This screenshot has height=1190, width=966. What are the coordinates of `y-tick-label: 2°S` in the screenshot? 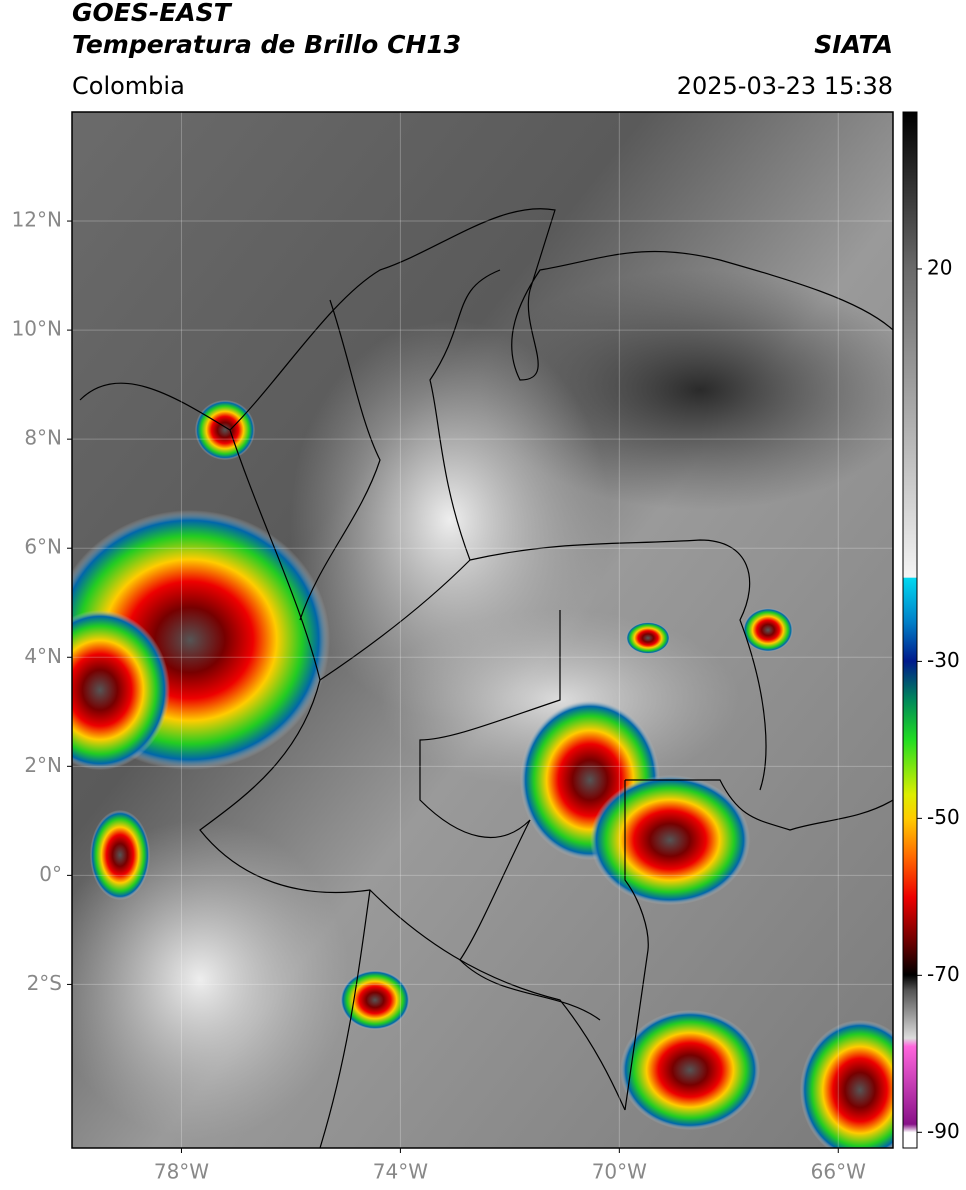 It's located at (44, 983).